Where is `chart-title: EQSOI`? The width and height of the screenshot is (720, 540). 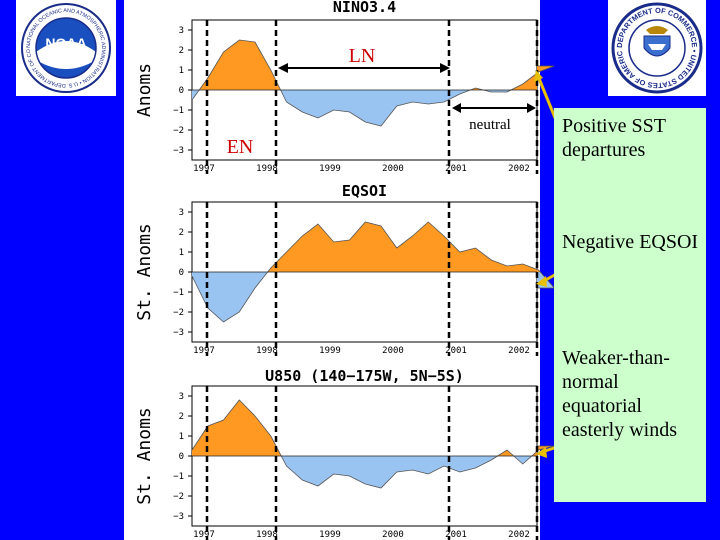 chart-title: EQSOI is located at coordinates (364, 191).